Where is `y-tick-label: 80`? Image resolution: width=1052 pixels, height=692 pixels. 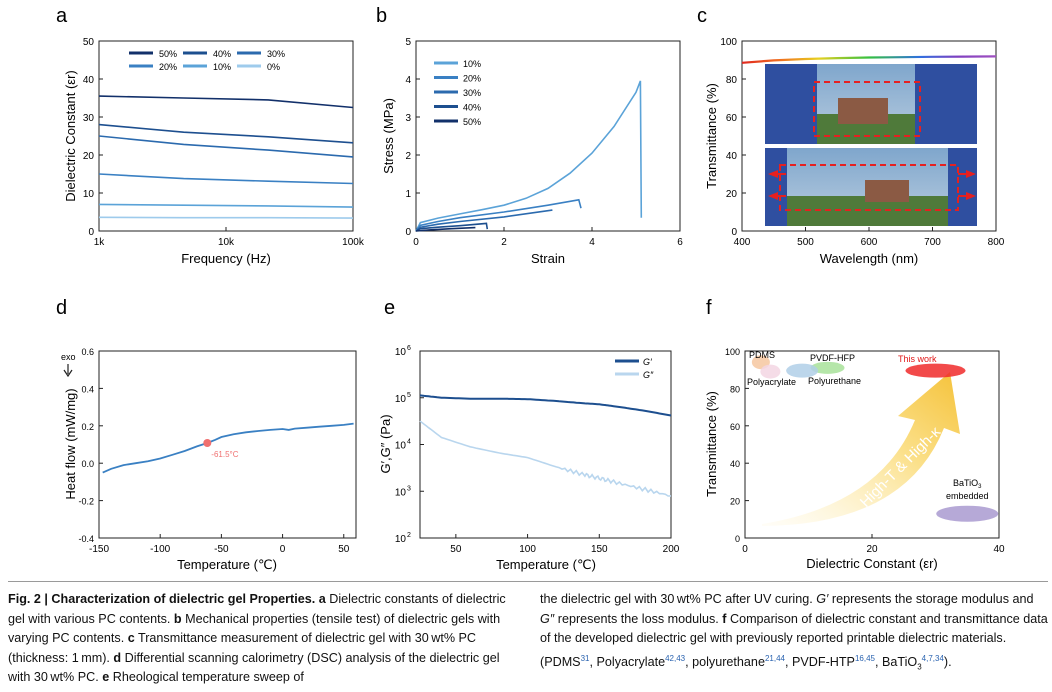
y-tick-label: 80 is located at coordinates (735, 389).